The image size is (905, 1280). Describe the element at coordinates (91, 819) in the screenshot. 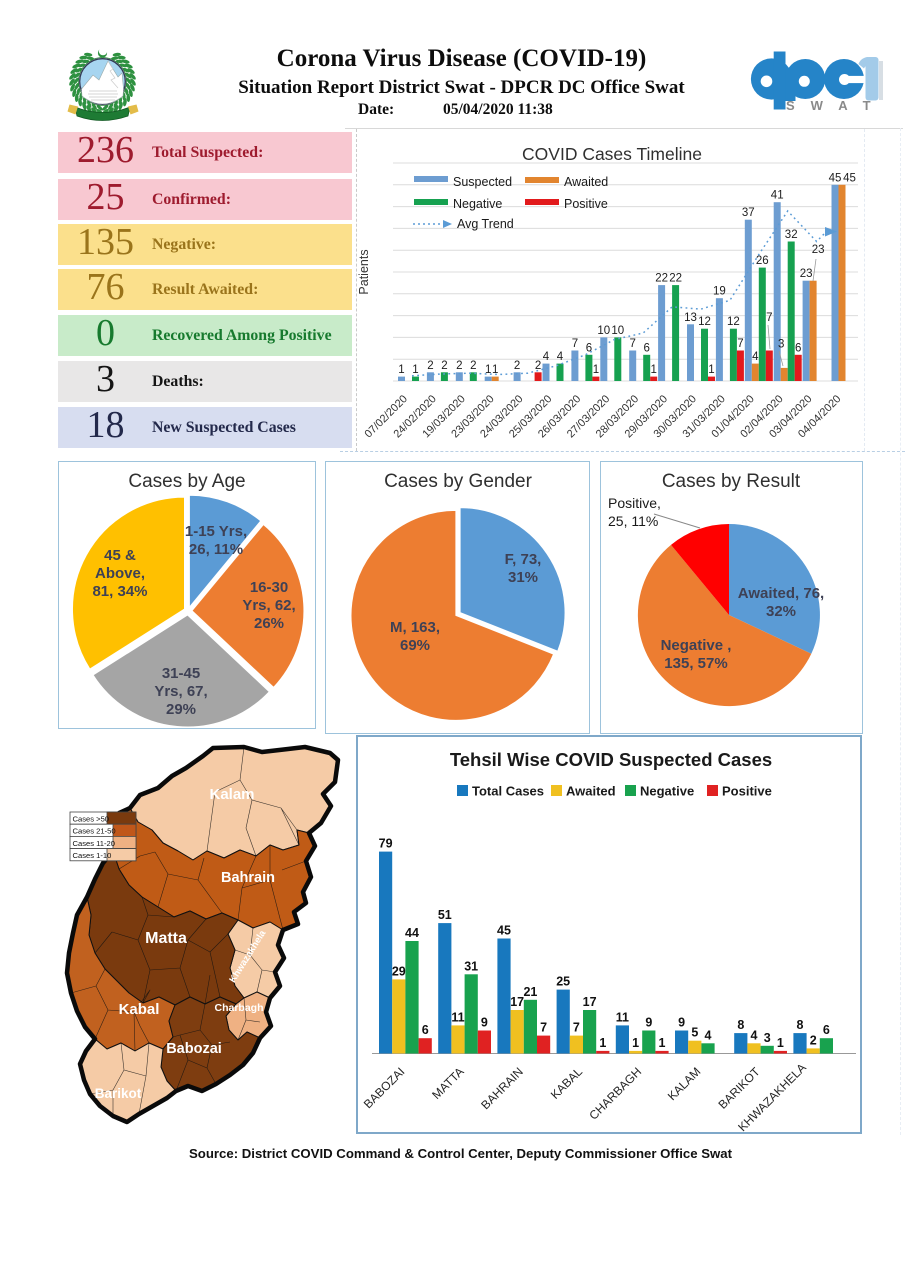

I see `svg-text: Cases >50` at that location.